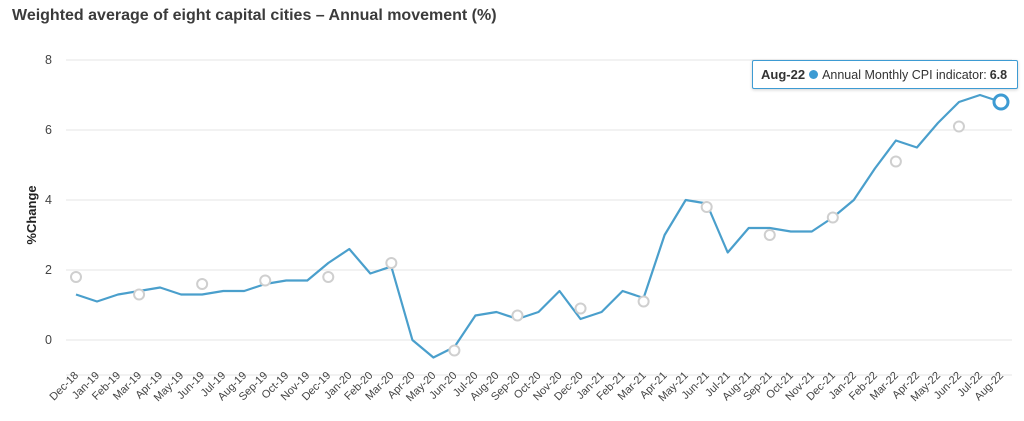 This screenshot has height=421, width=1024. I want to click on y-tick-label: 0, so click(48, 340).